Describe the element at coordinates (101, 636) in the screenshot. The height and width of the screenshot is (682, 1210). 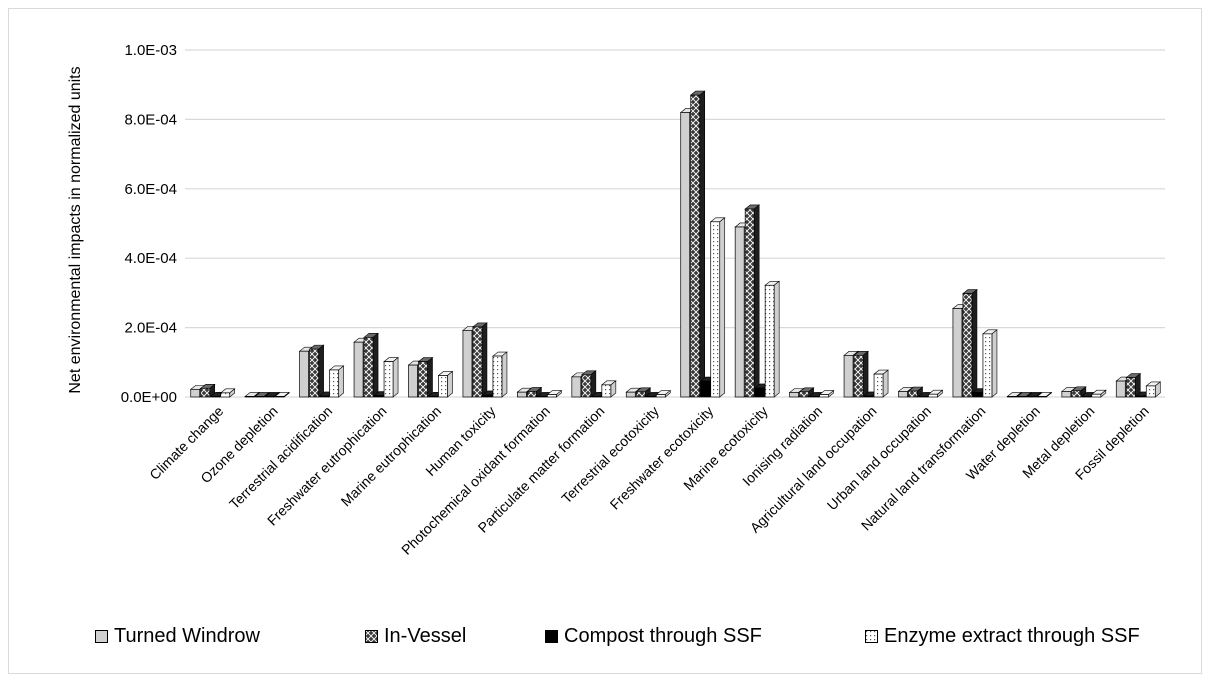
I see `legend-swatch-turned-windrow` at that location.